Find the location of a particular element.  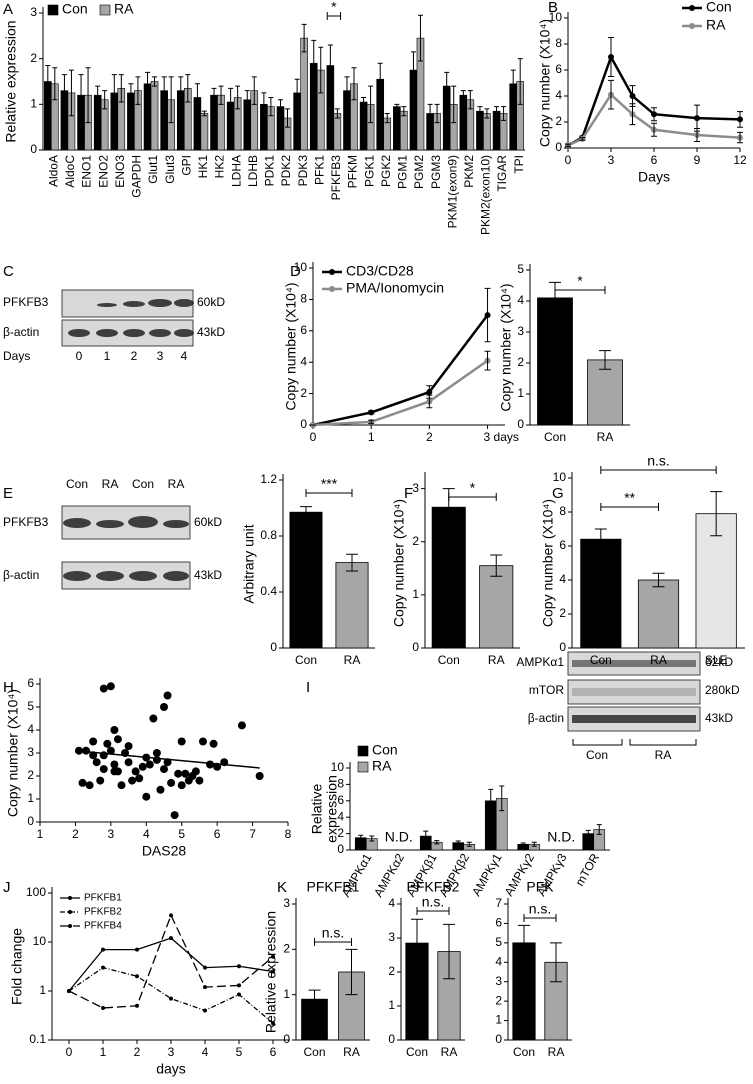

x-tick-label: PFKM is located at coordinates (353, 171).